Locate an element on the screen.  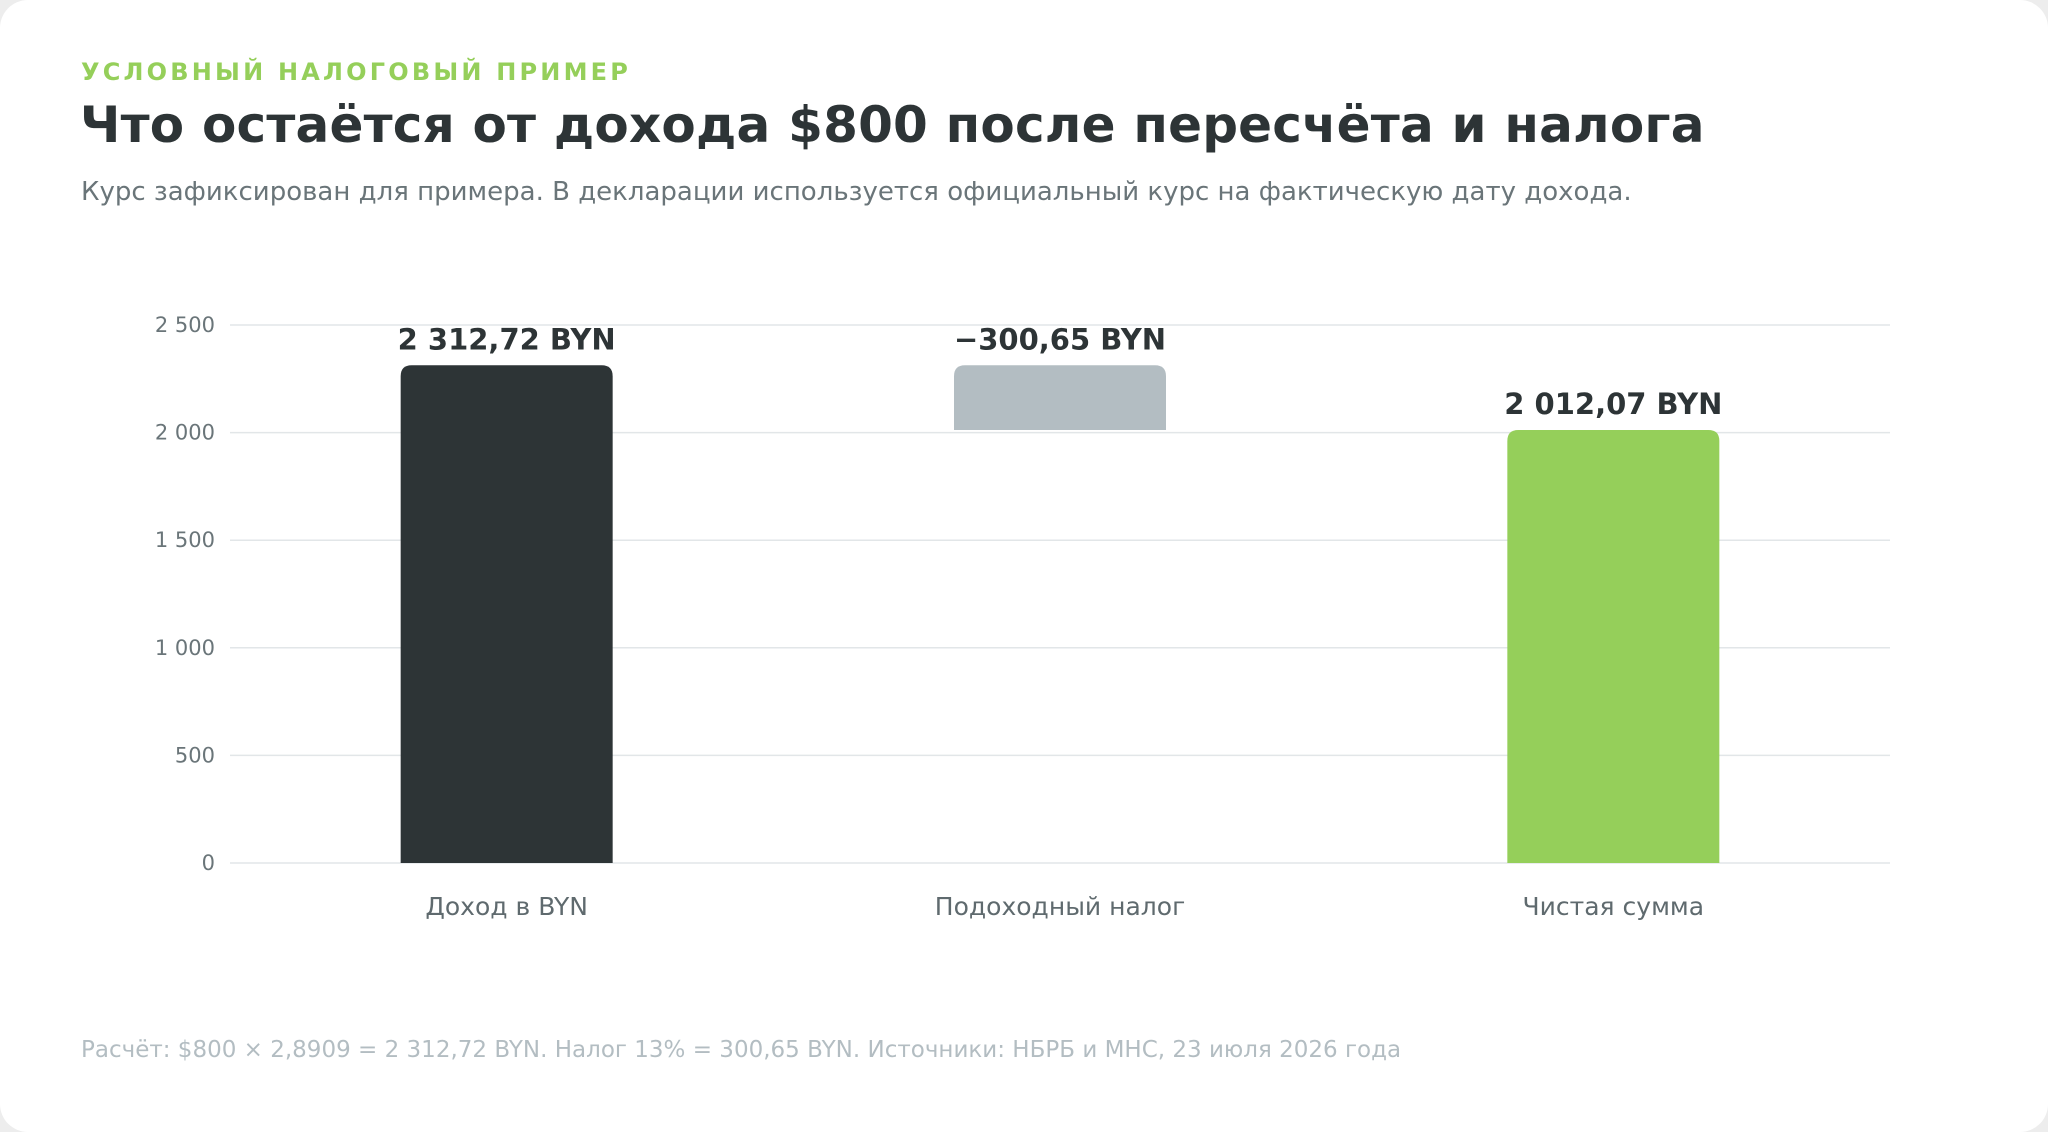
chart-eyebrow: УСЛОВНЫЙ НАЛОГОВЫЙ ПРИМЕР is located at coordinates (356, 72).